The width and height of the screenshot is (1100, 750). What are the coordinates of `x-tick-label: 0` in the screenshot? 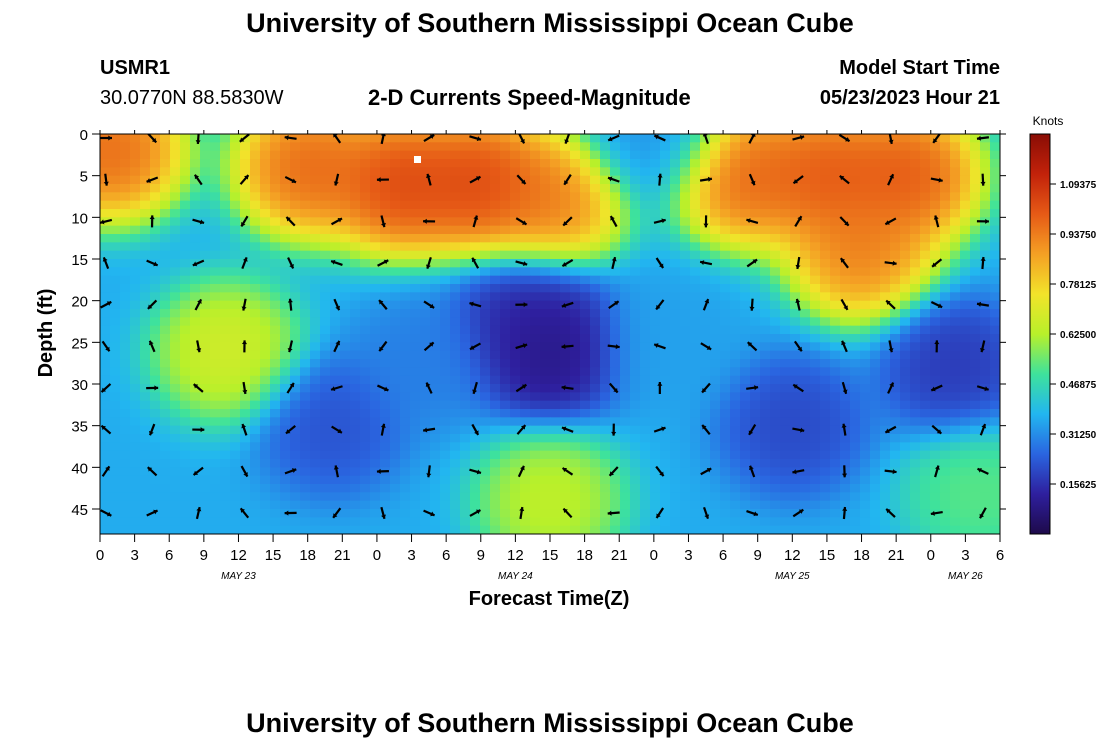 It's located at (931, 555).